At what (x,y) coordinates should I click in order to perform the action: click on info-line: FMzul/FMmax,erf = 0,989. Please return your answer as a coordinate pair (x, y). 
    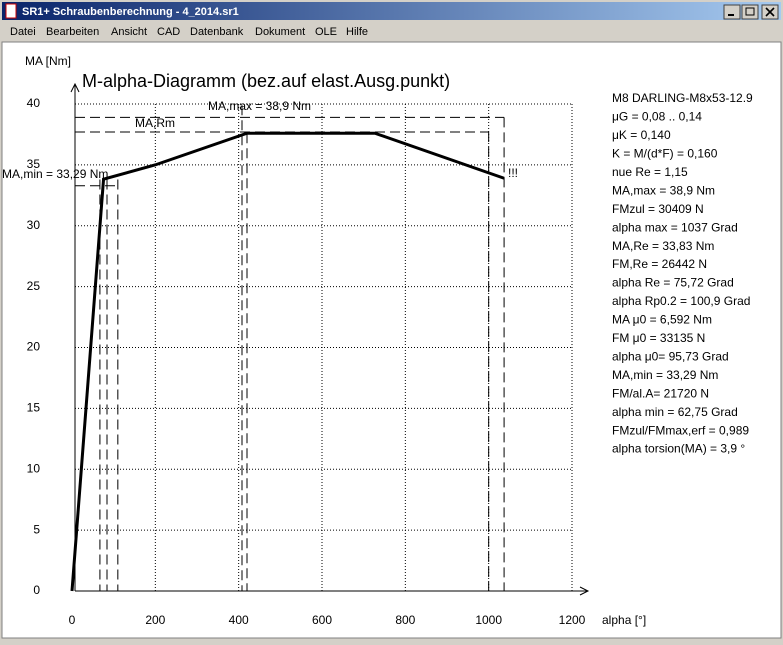
    Looking at the image, I should click on (680, 430).